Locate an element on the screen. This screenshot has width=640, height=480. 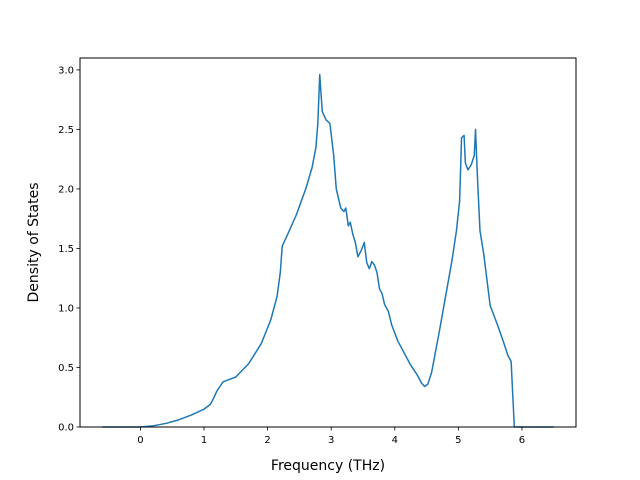
y-tick-label: 2.0 is located at coordinates (66, 189).